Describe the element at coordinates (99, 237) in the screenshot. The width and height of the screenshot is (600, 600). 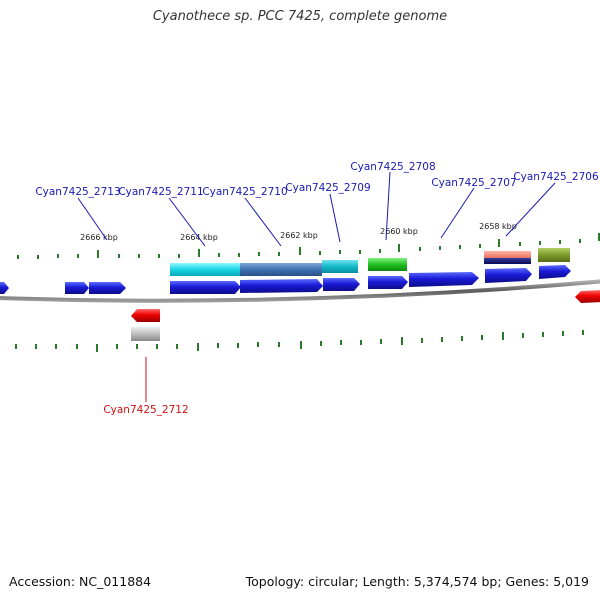
I see `ruler-label: 2666 kbp` at that location.